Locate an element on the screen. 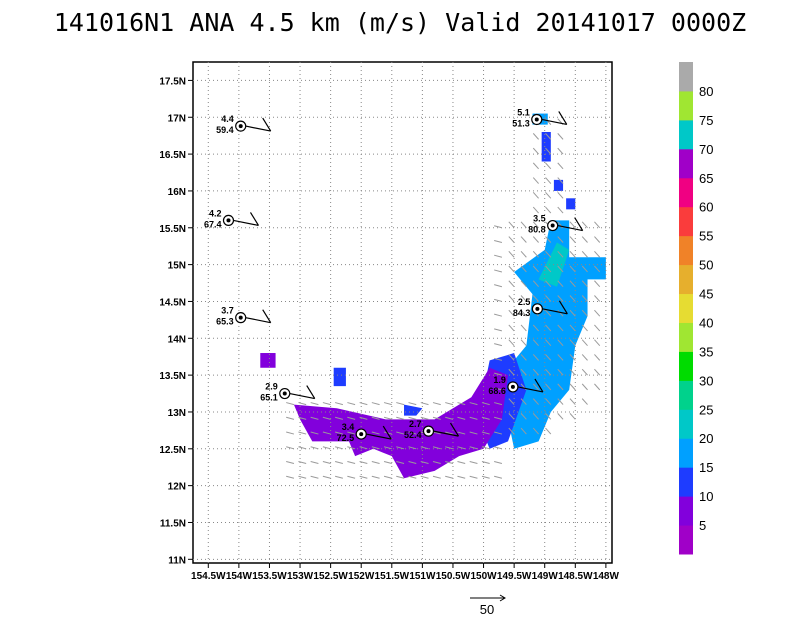 The width and height of the screenshot is (800, 618). lon-tick-label: 149.5W is located at coordinates (514, 576).